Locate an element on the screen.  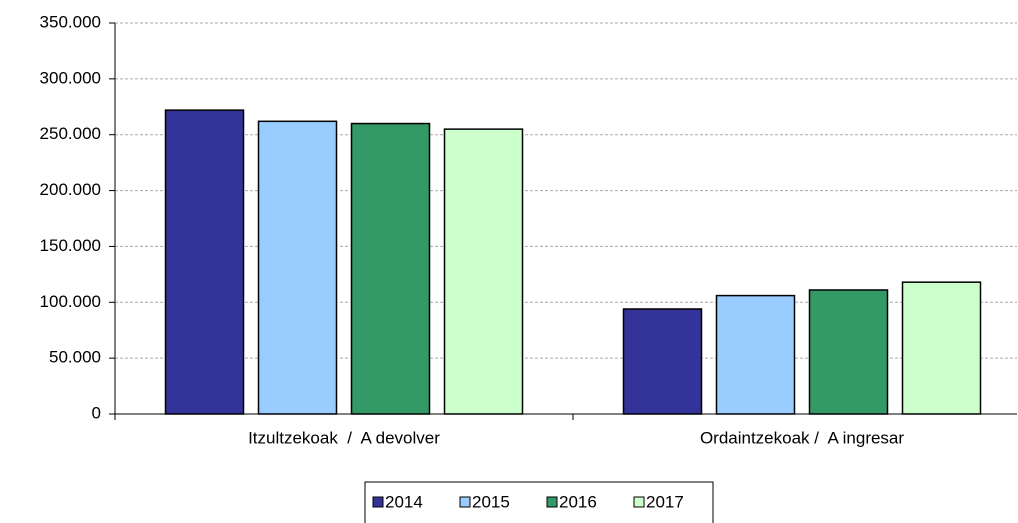
x-tick-label: Itzultzekoak / A devolver is located at coordinates (344, 437).